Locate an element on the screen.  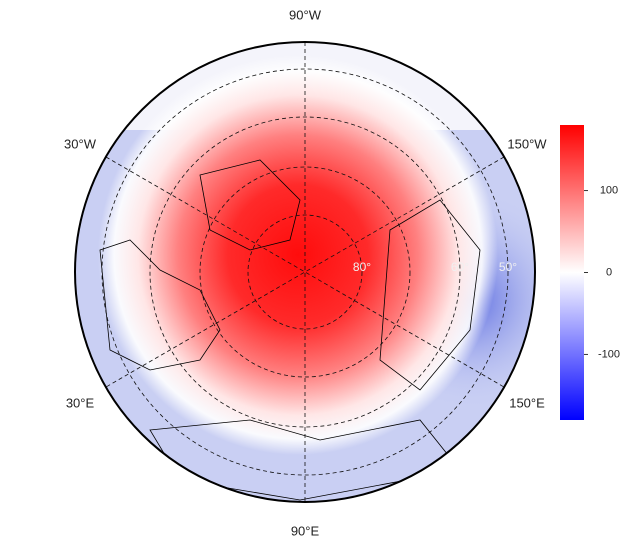
latitude-label: 50° is located at coordinates (508, 267).